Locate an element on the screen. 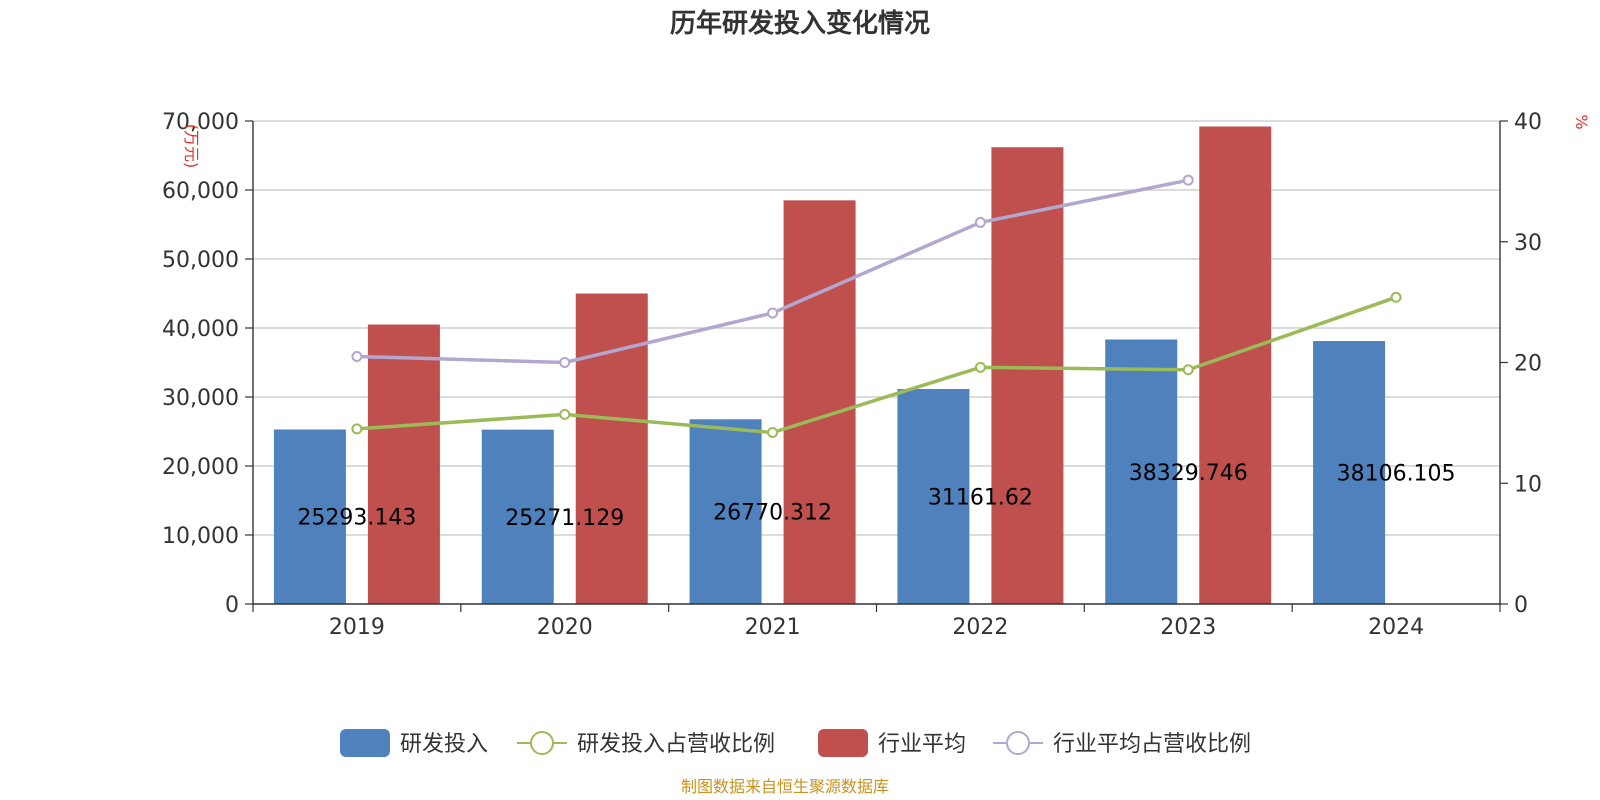  x-axis-tick-label: 2020 is located at coordinates (565, 627).